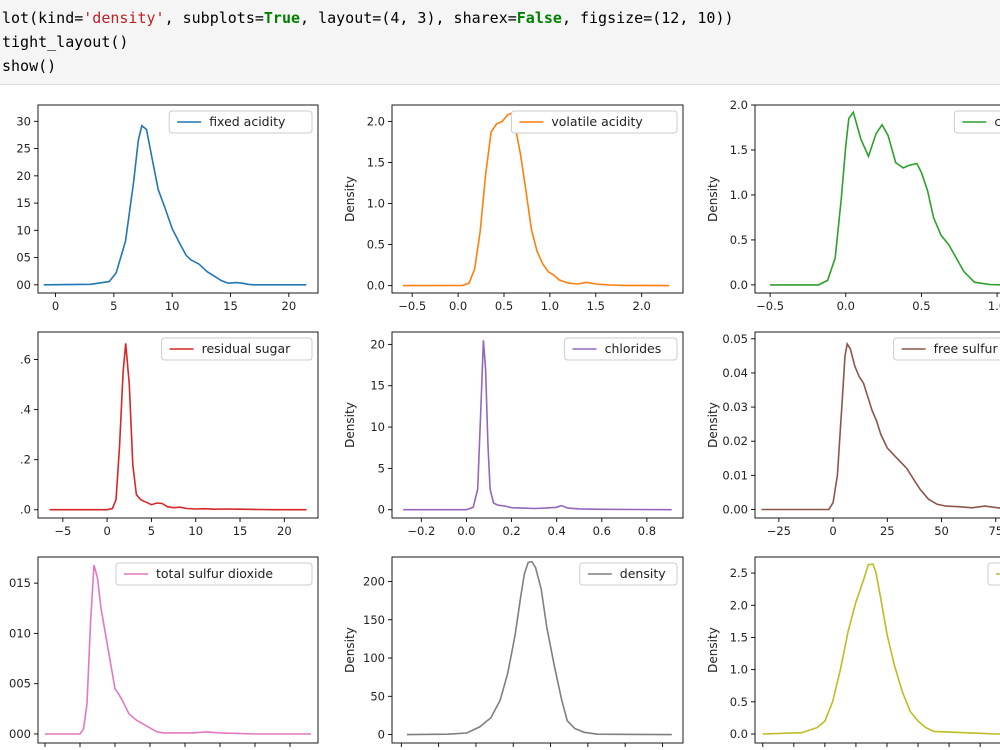 The width and height of the screenshot is (1000, 750). What do you see at coordinates (647, 531) in the screenshot?
I see `x-tick-label: 0.8` at bounding box center [647, 531].